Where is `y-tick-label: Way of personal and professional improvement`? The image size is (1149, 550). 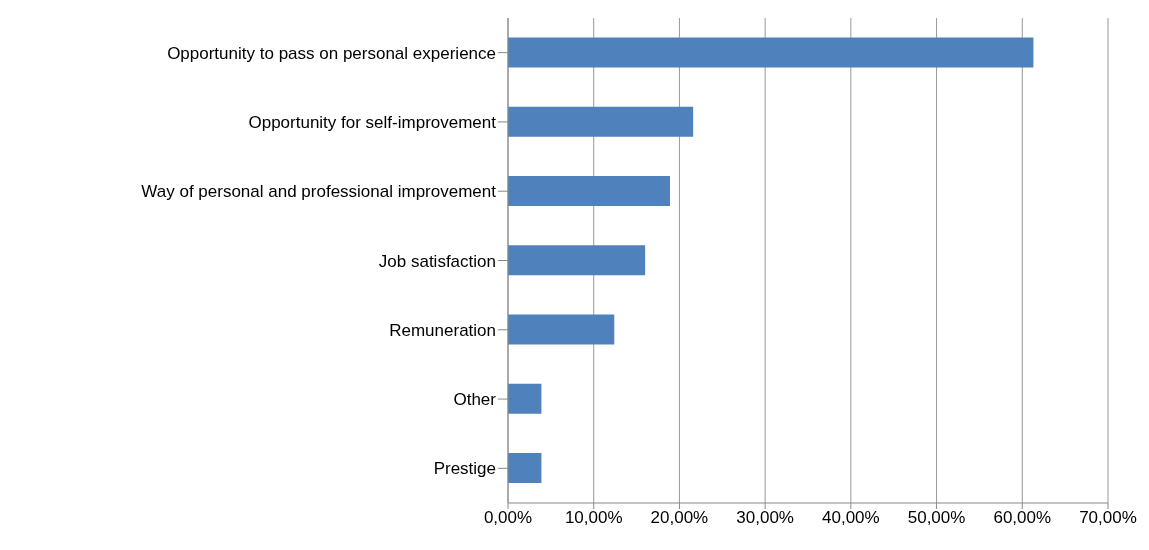 y-tick-label: Way of personal and professional improvement is located at coordinates (319, 192).